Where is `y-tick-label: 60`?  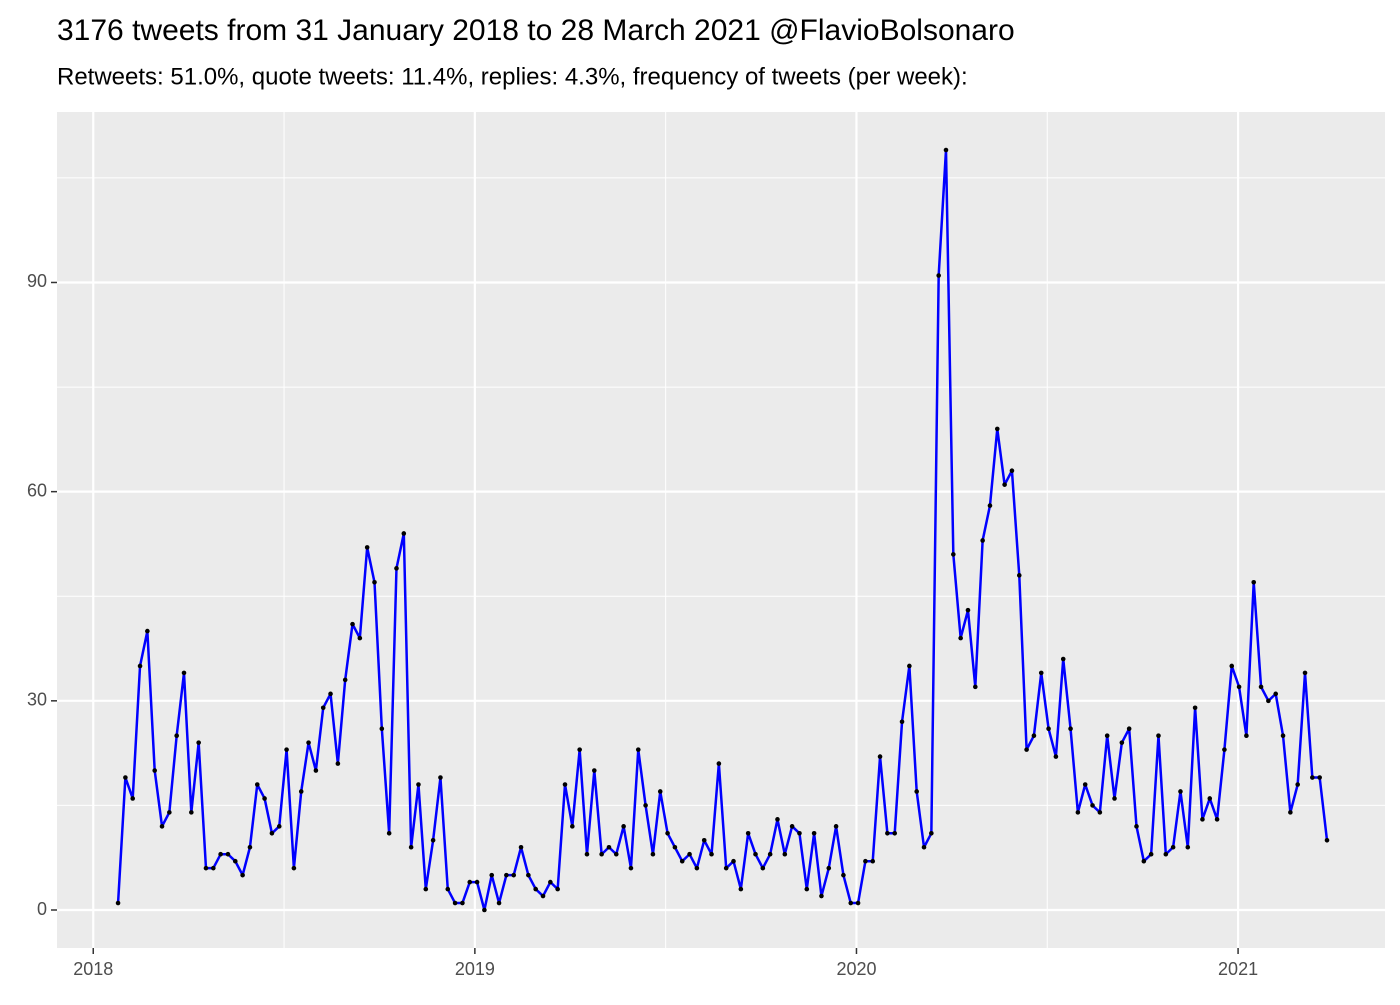 y-tick-label: 60 is located at coordinates (37, 490).